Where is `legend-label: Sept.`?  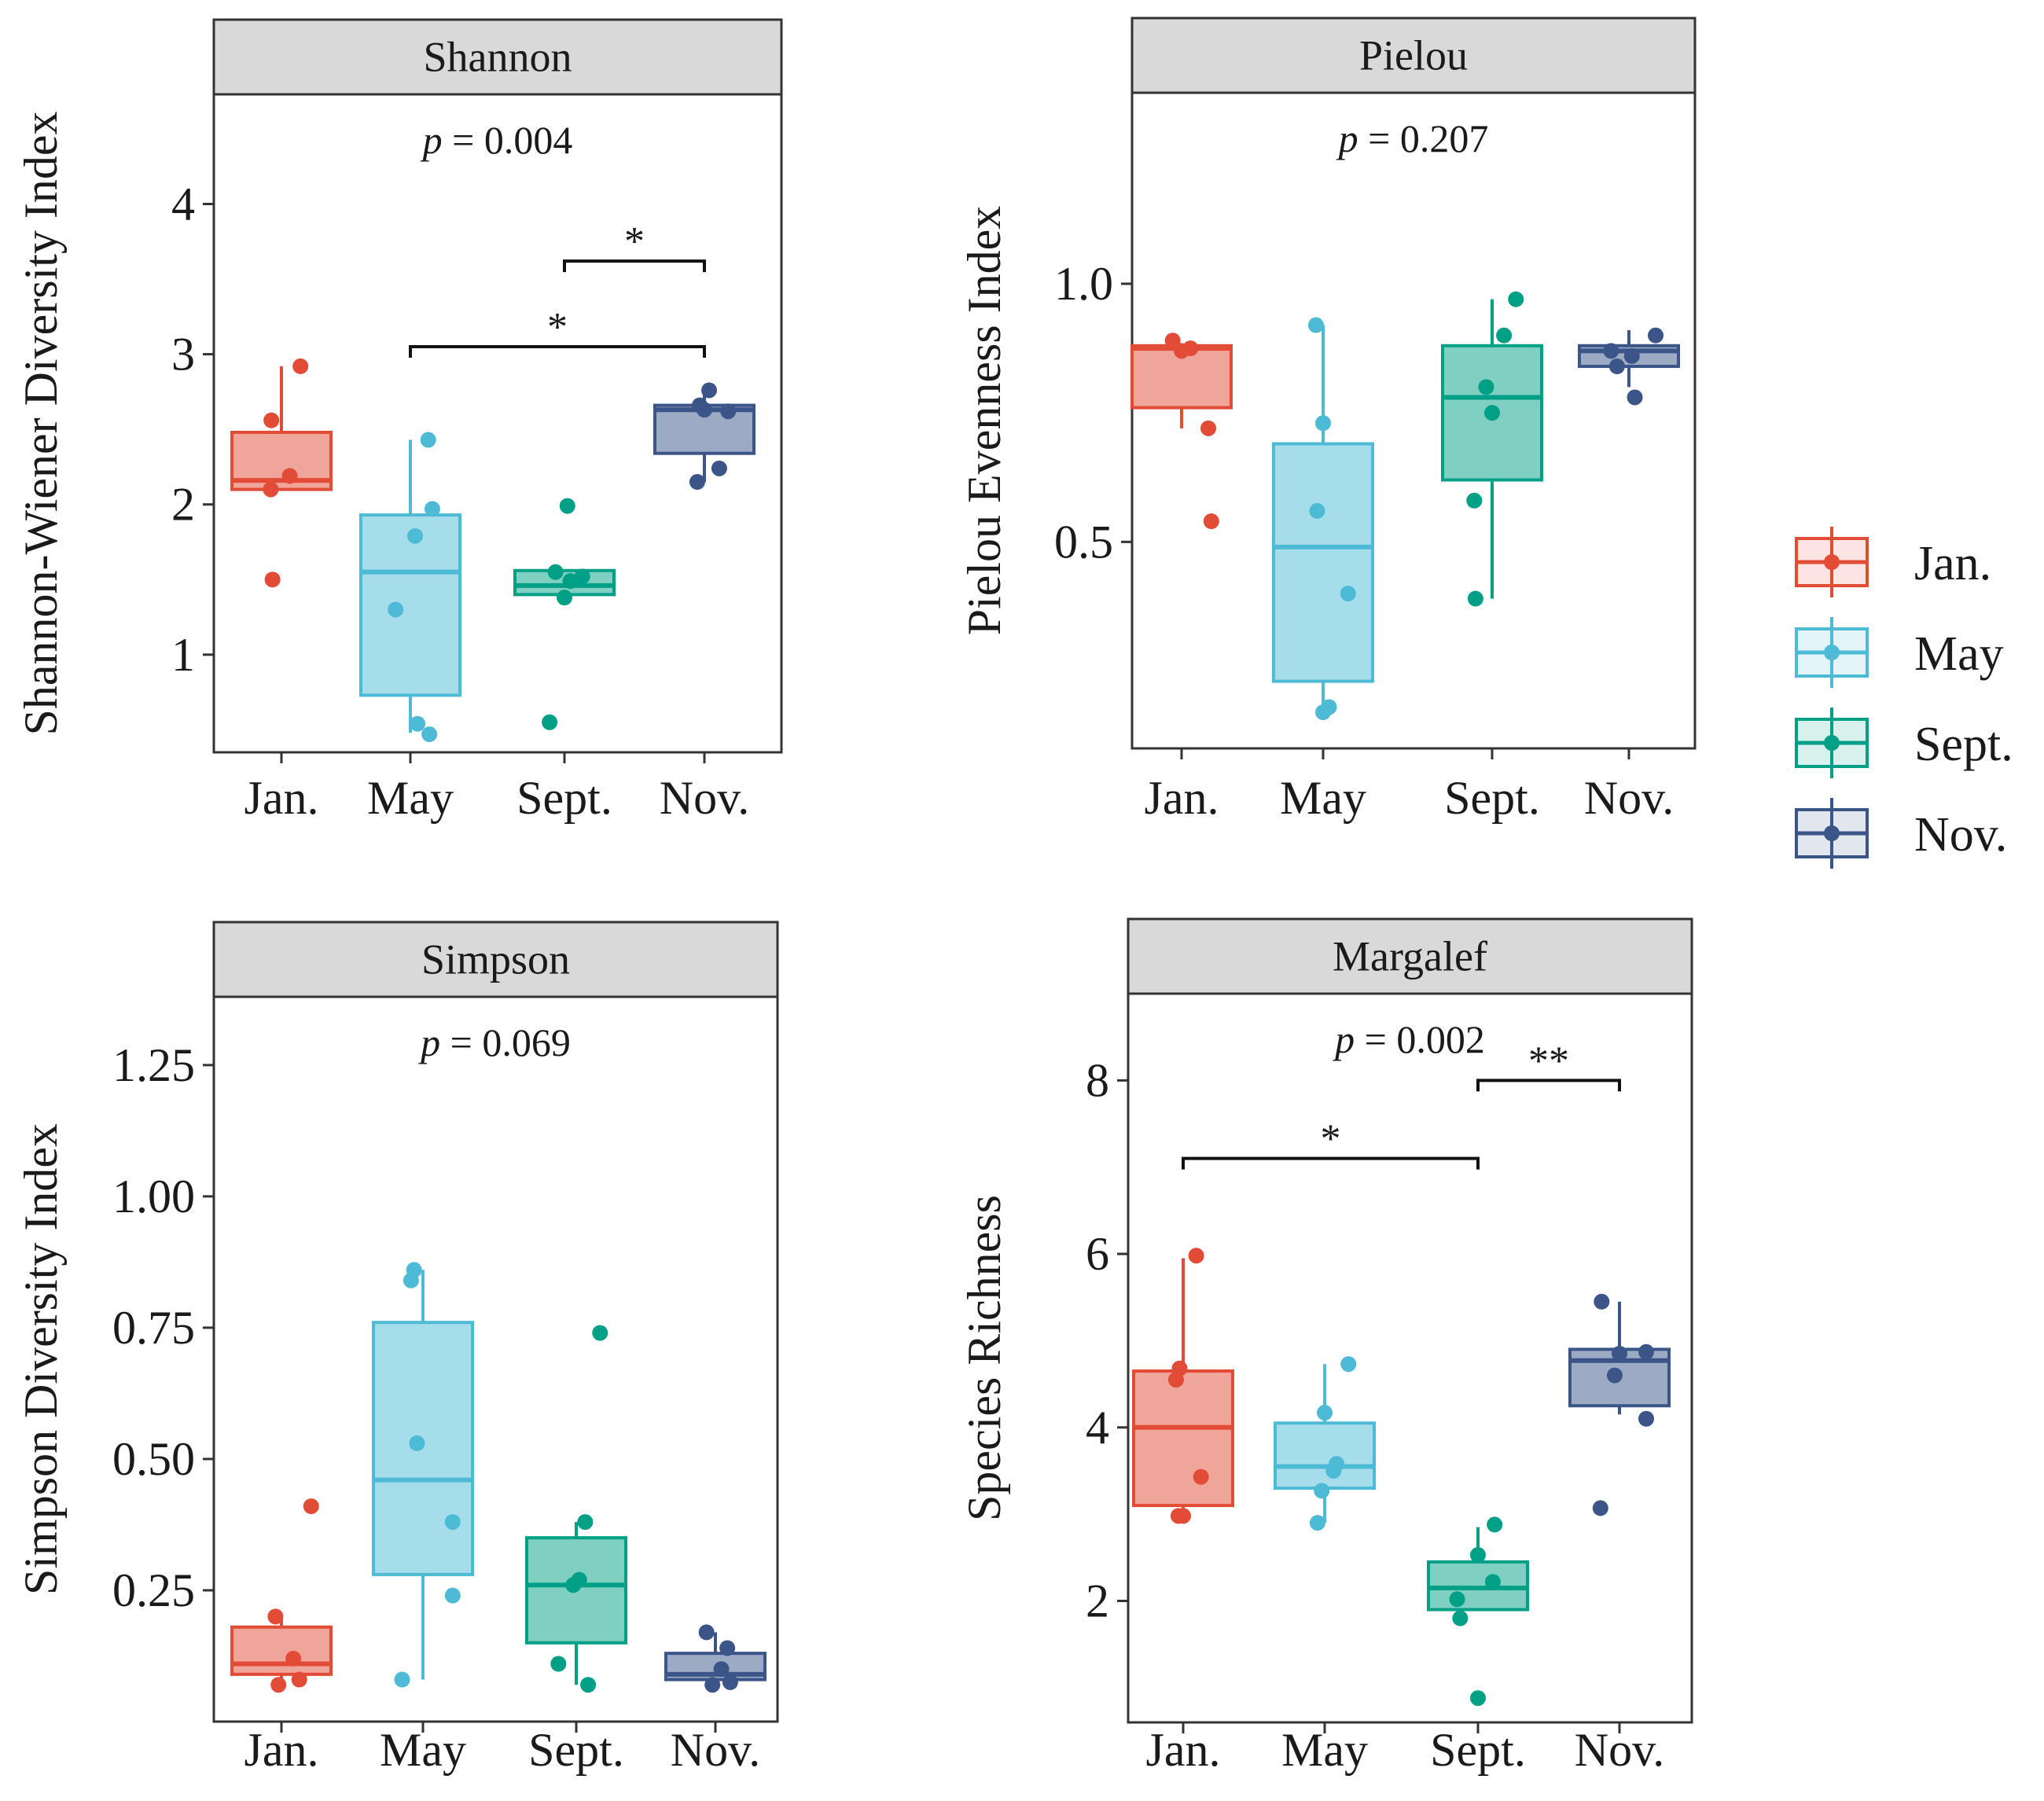
legend-label: Sept. is located at coordinates (1963, 744).